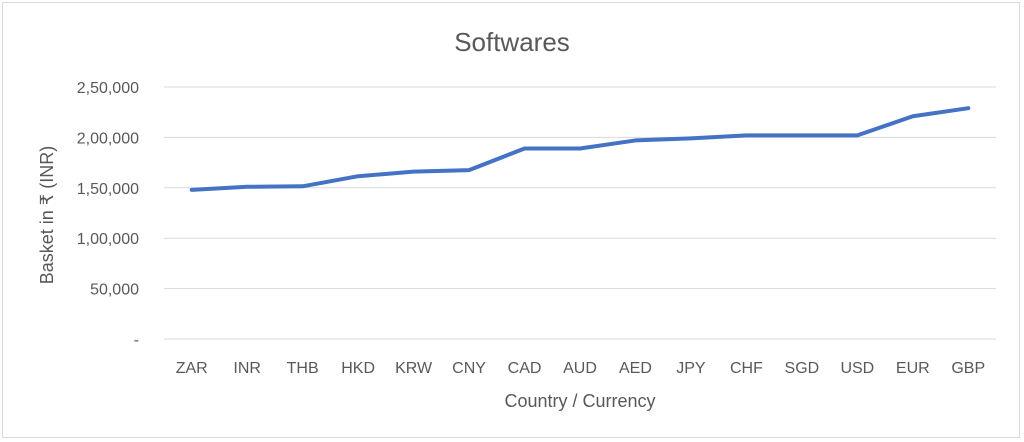  I want to click on x-tick-label: JPY, so click(691, 368).